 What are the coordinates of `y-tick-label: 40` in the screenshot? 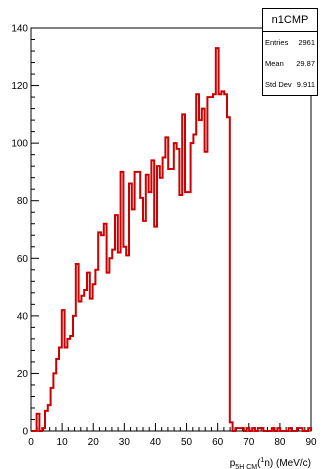 It's located at (23, 316).